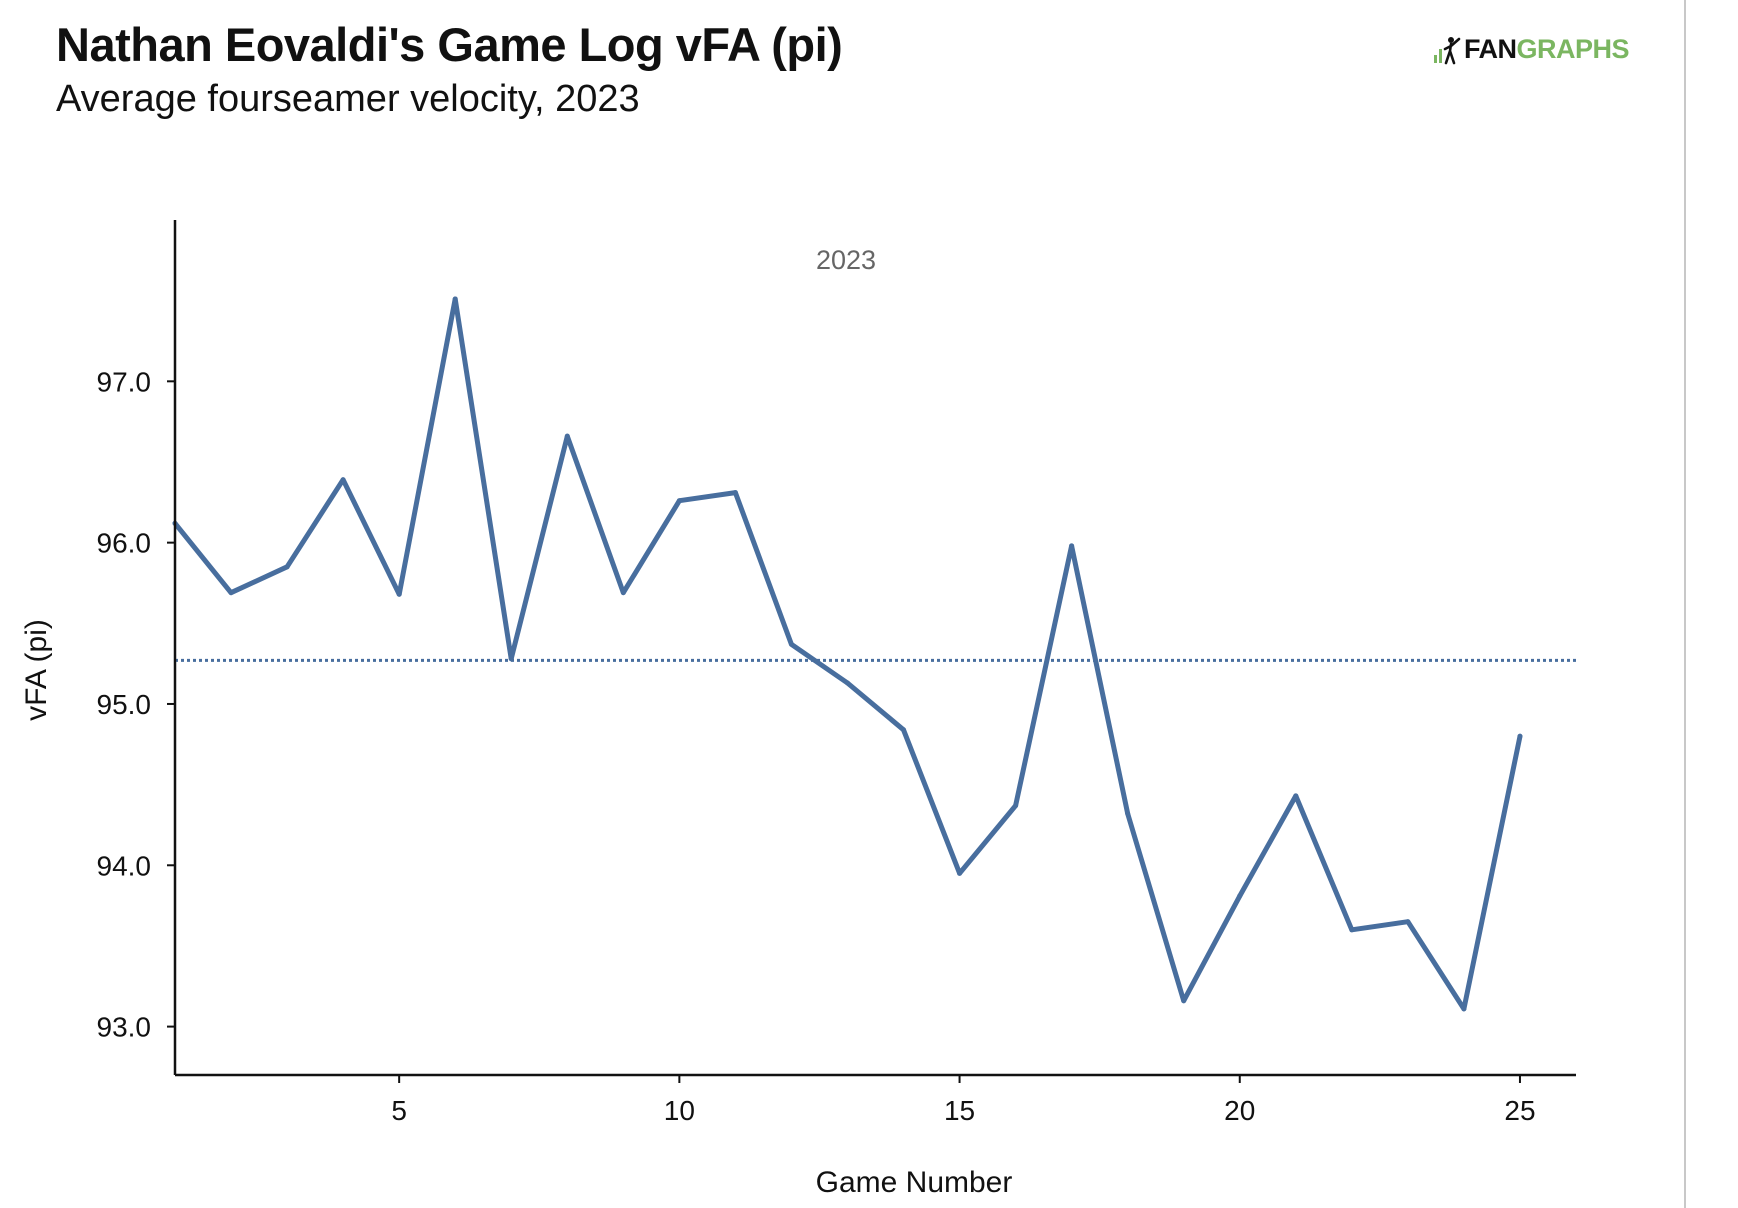 The width and height of the screenshot is (1738, 1208). What do you see at coordinates (1447, 50) in the screenshot?
I see `batter-logo-icon` at bounding box center [1447, 50].